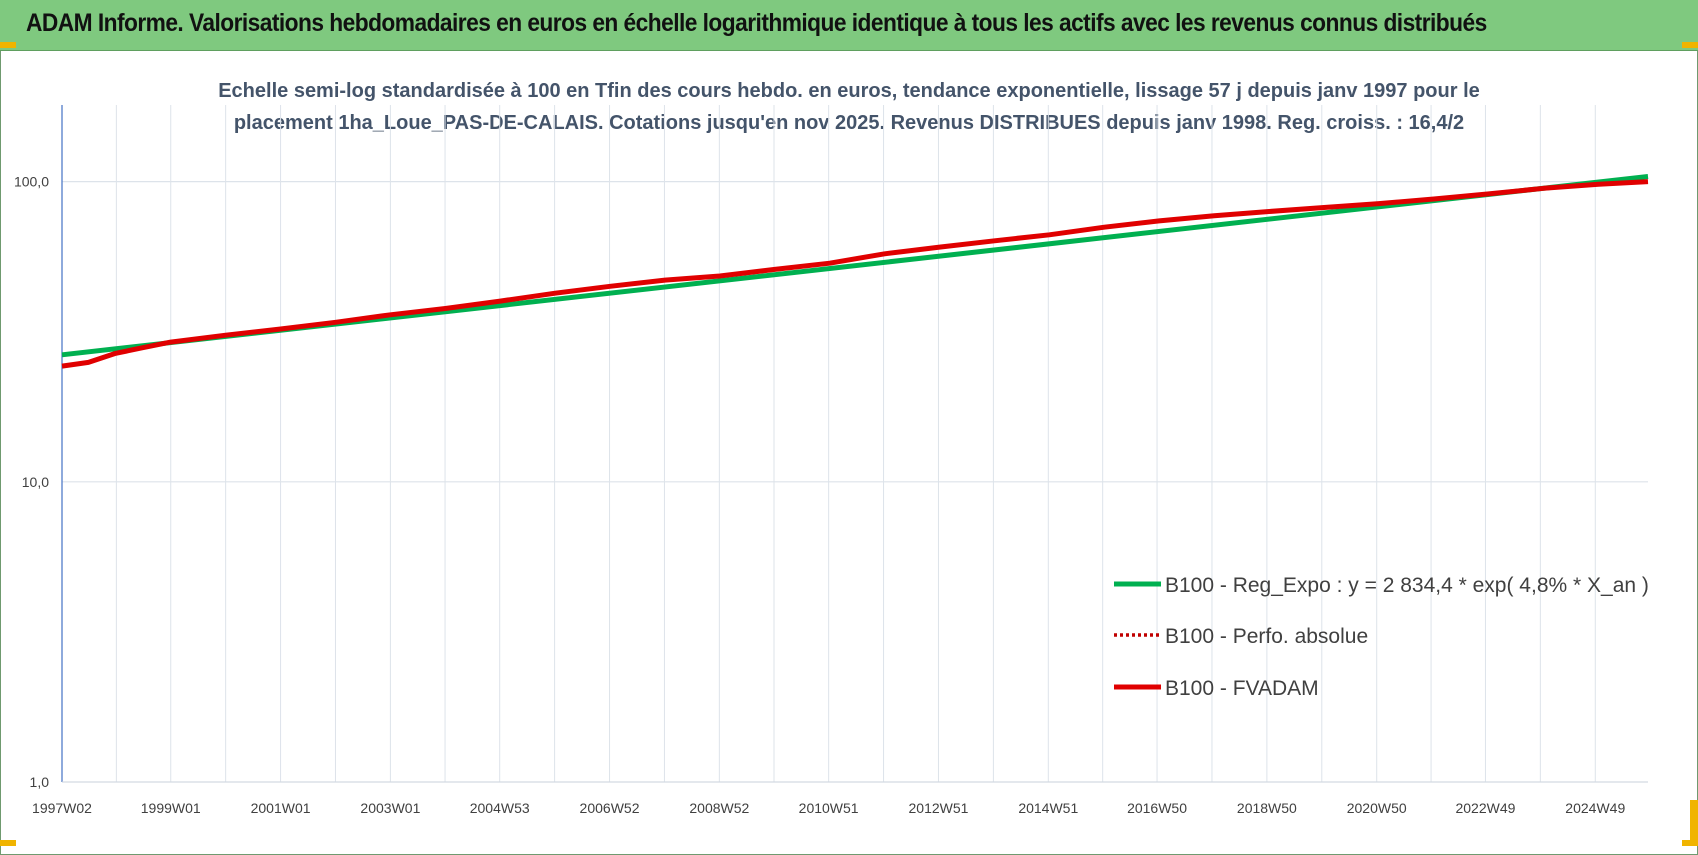 This screenshot has width=1698, height=855. Describe the element at coordinates (31, 182) in the screenshot. I see `y-tick-label: 100,0` at that location.